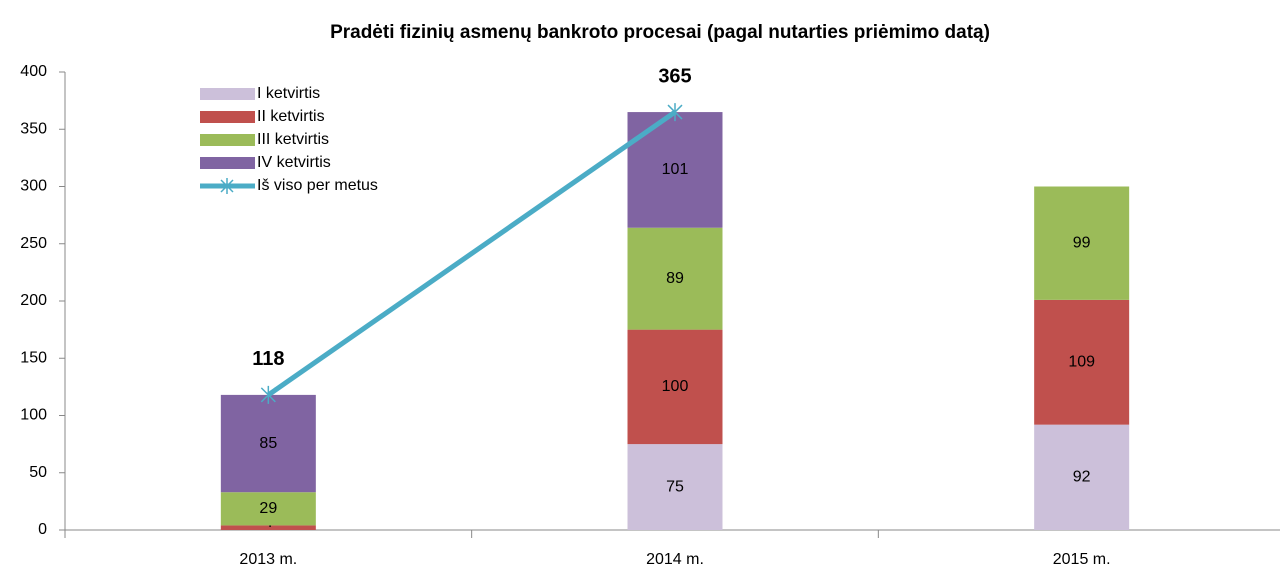 The height and width of the screenshot is (574, 1280). Describe the element at coordinates (33, 357) in the screenshot. I see `y-tick-label: 150` at that location.